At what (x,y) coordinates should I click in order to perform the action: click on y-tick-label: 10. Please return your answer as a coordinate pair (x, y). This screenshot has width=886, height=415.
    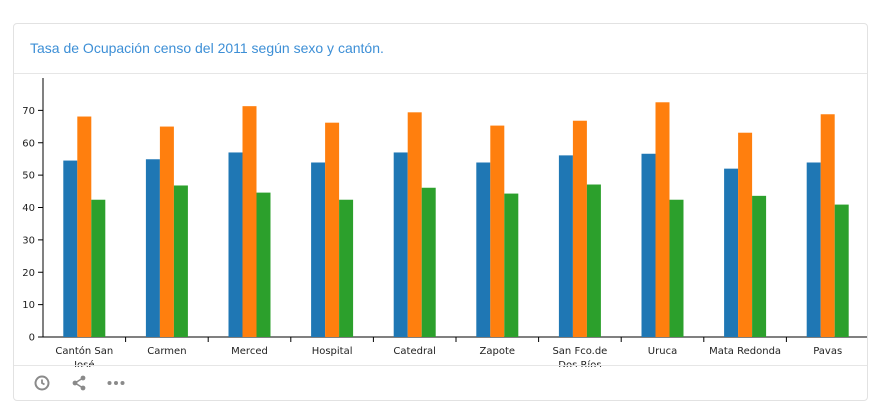
    Looking at the image, I should click on (28, 305).